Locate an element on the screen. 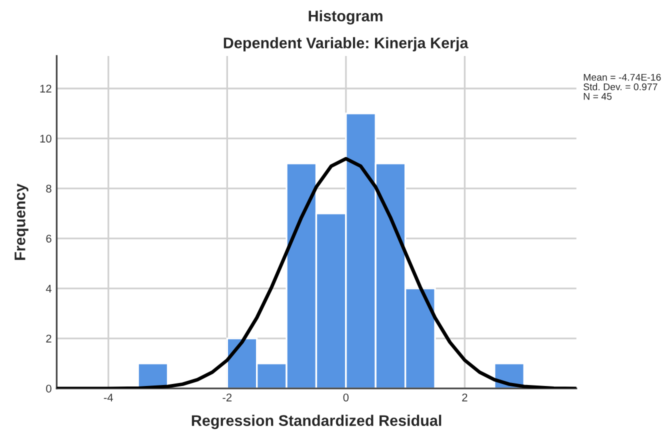  y-tick-label: 4 is located at coordinates (49, 288).